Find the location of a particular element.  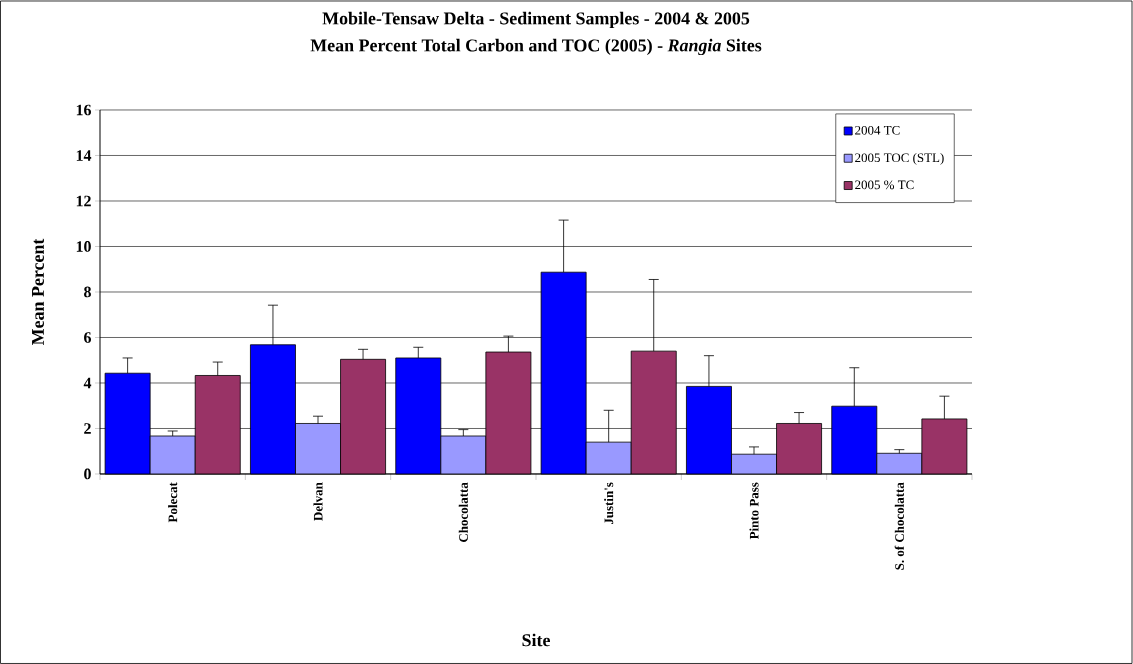

chart-subtitle: Mean Percent Total Carbon and TOC (2005) - Rangia Sites is located at coordinates (536, 47).